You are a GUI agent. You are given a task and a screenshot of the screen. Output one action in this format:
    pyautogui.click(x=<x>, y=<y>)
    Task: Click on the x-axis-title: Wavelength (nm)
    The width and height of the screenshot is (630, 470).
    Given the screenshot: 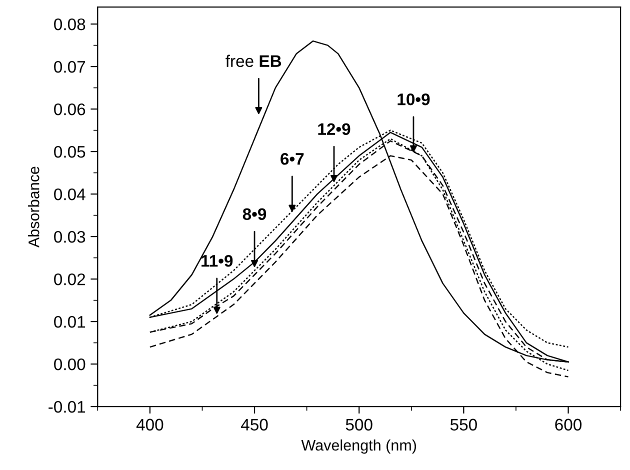 What is the action you would take?
    pyautogui.click(x=358, y=446)
    